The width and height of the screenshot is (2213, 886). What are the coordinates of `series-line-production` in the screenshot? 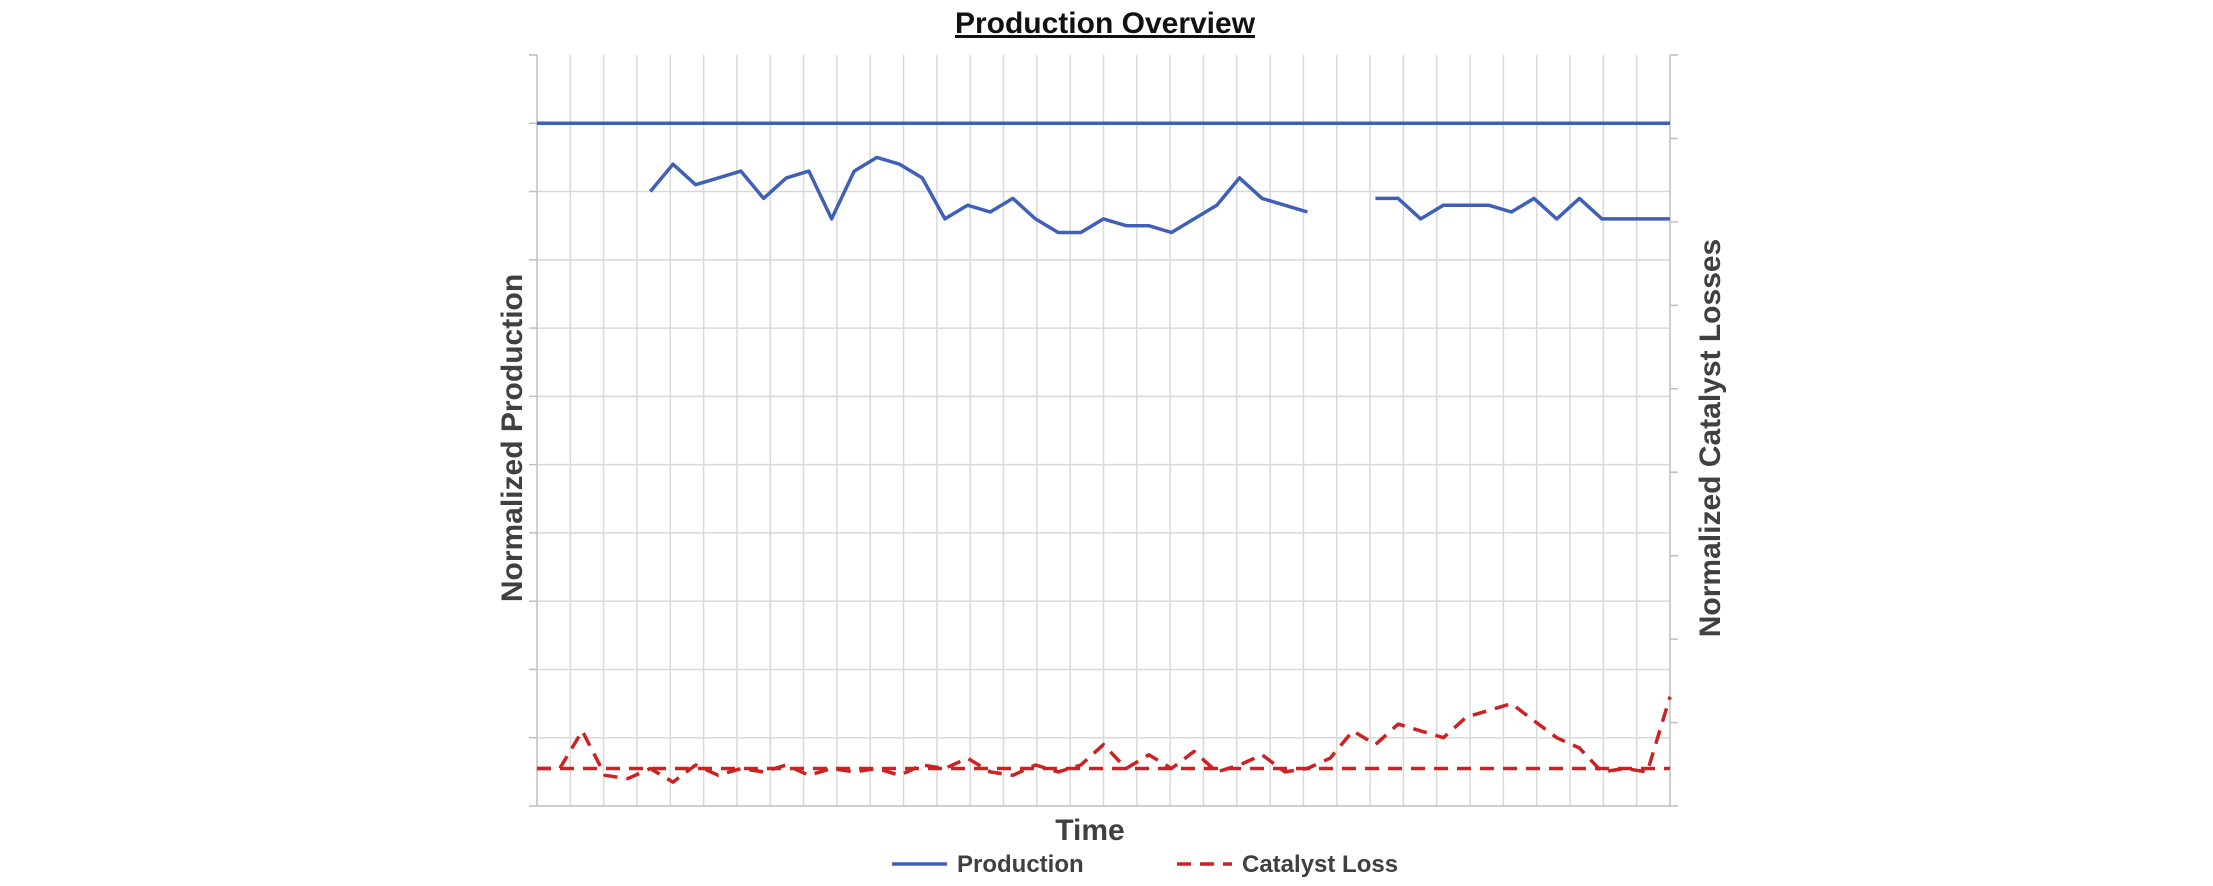 It's located at (1159, 195).